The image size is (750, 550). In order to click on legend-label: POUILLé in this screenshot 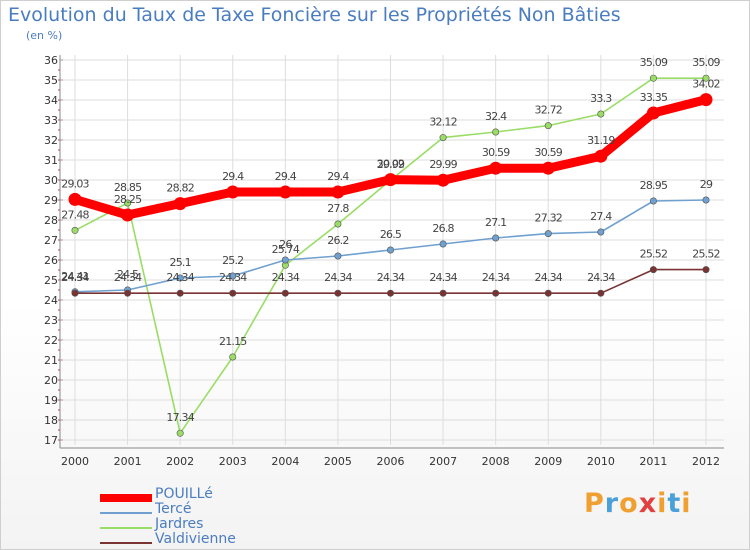, I will do `click(184, 494)`.